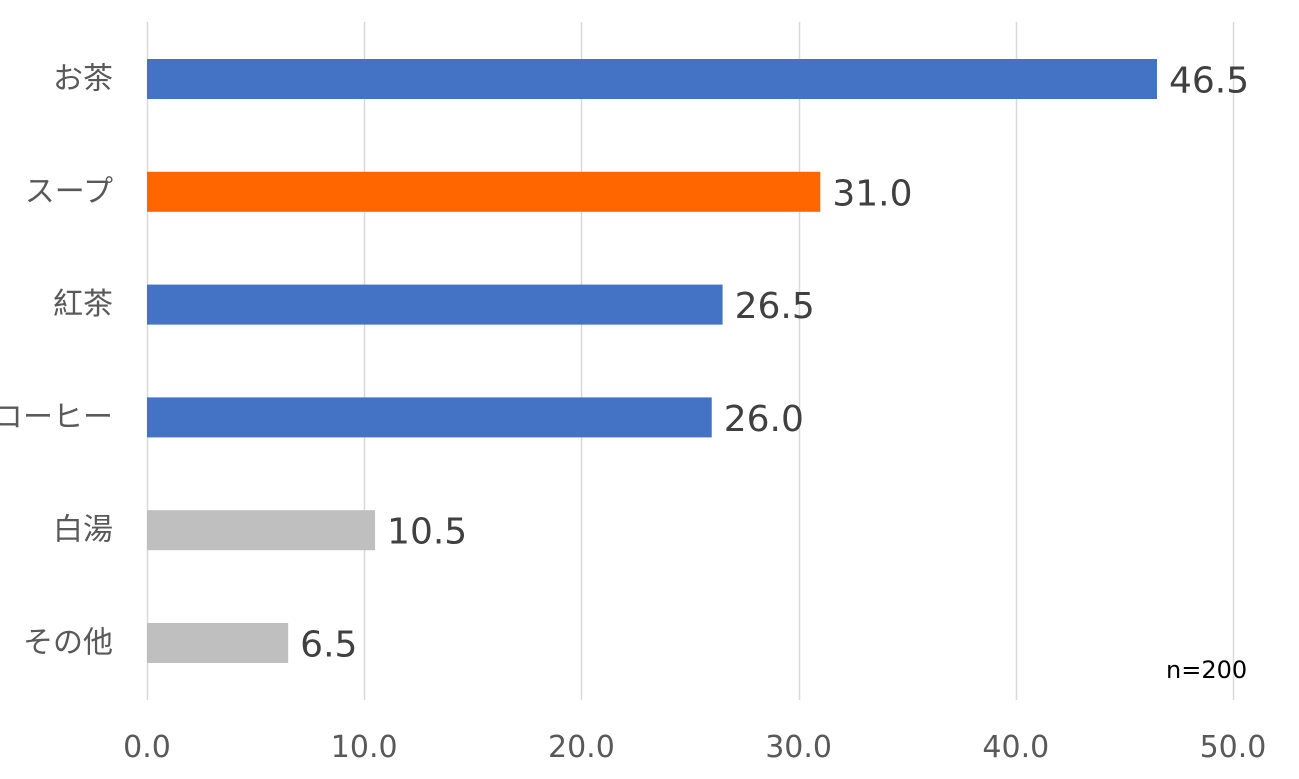 The width and height of the screenshot is (1299, 779). What do you see at coordinates (872, 193) in the screenshot?
I see `data-label: 31.0` at bounding box center [872, 193].